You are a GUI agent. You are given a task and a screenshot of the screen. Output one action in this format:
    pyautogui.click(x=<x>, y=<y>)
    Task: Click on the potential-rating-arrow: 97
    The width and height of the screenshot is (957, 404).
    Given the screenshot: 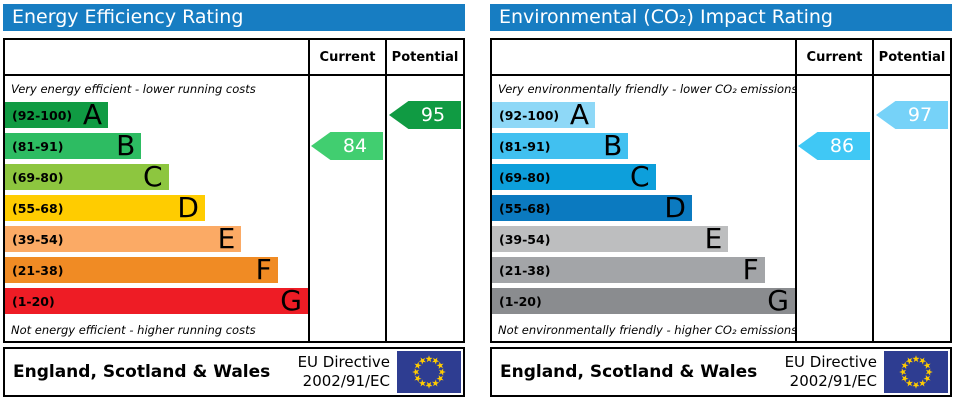 What is the action you would take?
    pyautogui.click(x=912, y=115)
    